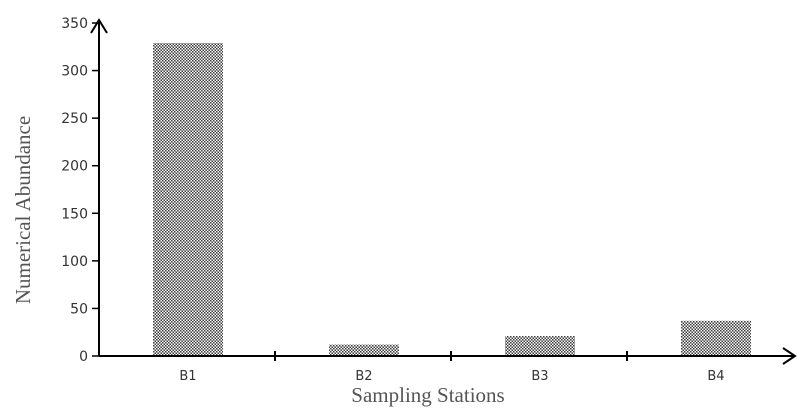 The width and height of the screenshot is (797, 409). I want to click on bar-b3, so click(540, 346).